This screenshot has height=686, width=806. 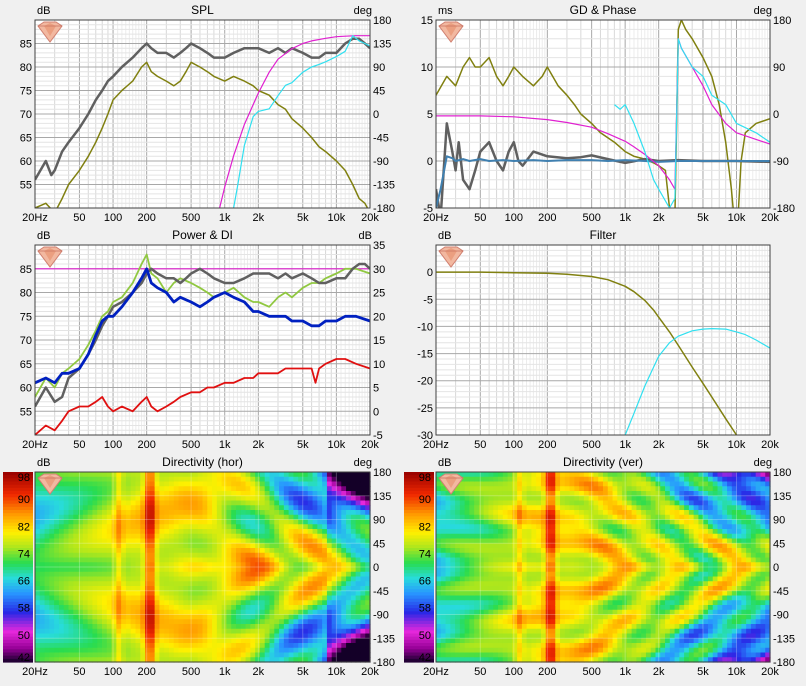 I want to click on power-title: Power & DI, so click(x=202, y=235).